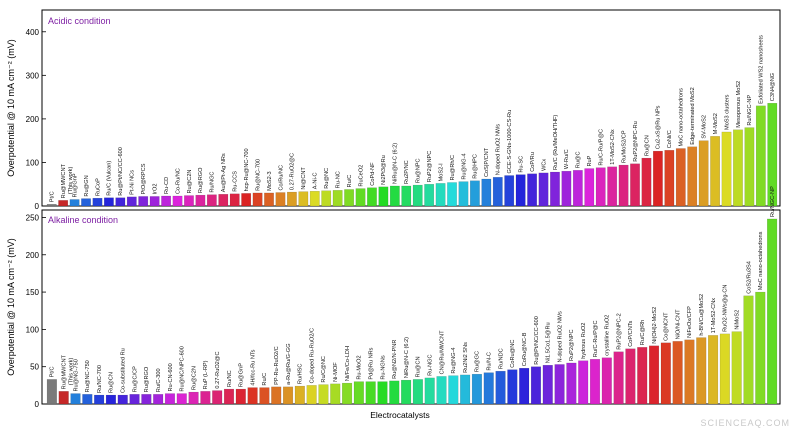 This screenshot has height=432, width=800. Describe the element at coordinates (596, 338) in the screenshot. I see `alkaline-bar-label: Ru/C-Ru/P@C` at that location.